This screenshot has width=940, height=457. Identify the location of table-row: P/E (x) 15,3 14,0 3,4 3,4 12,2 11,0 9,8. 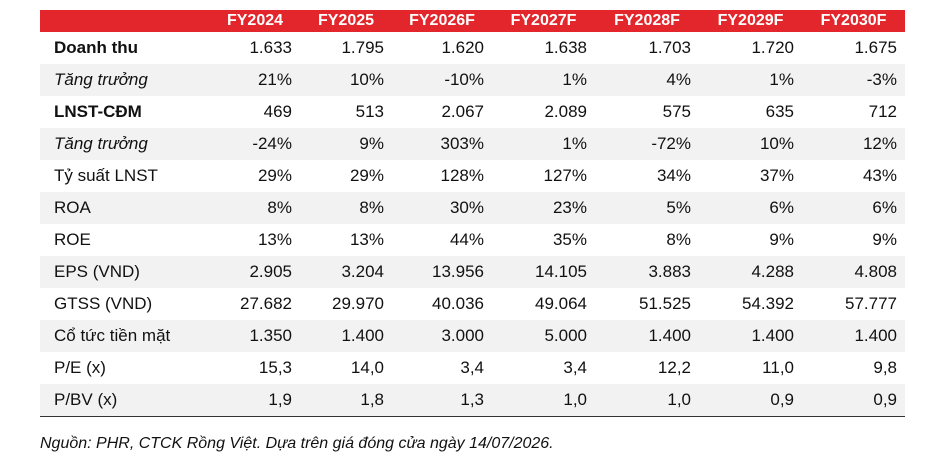
(472, 368).